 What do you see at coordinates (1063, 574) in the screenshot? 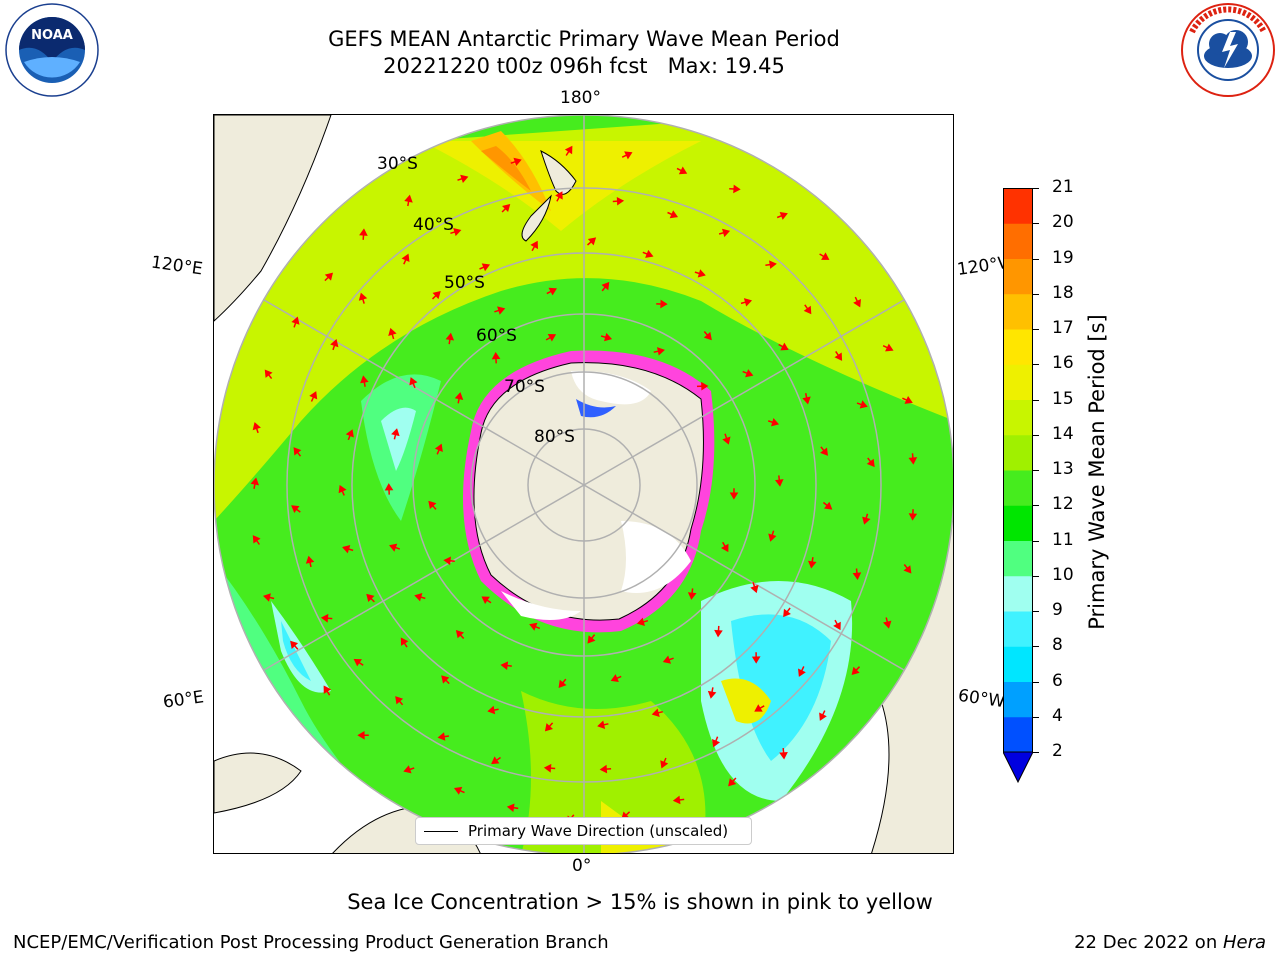
I see `colorbar-tick-label: 10` at bounding box center [1063, 574].